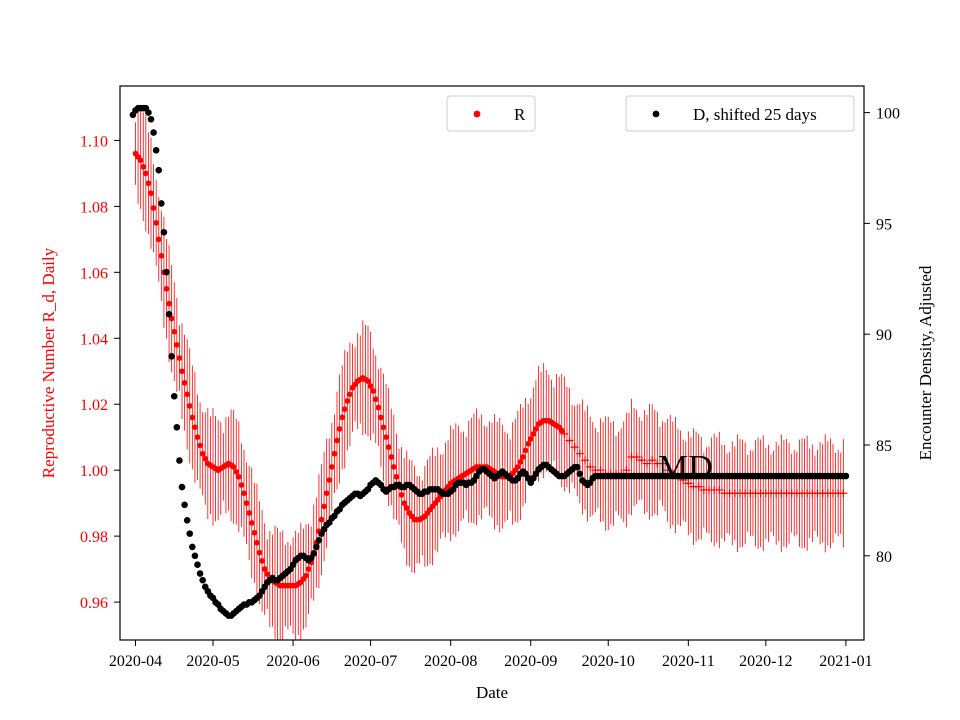 Image resolution: width=960 pixels, height=720 pixels. What do you see at coordinates (845, 661) in the screenshot?
I see `x-tick-label: 2021-01` at bounding box center [845, 661].